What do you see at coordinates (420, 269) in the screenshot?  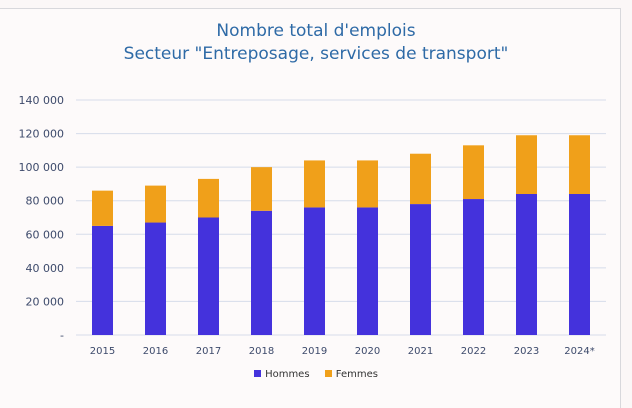 I see `bar-hommes-2021` at bounding box center [420, 269].